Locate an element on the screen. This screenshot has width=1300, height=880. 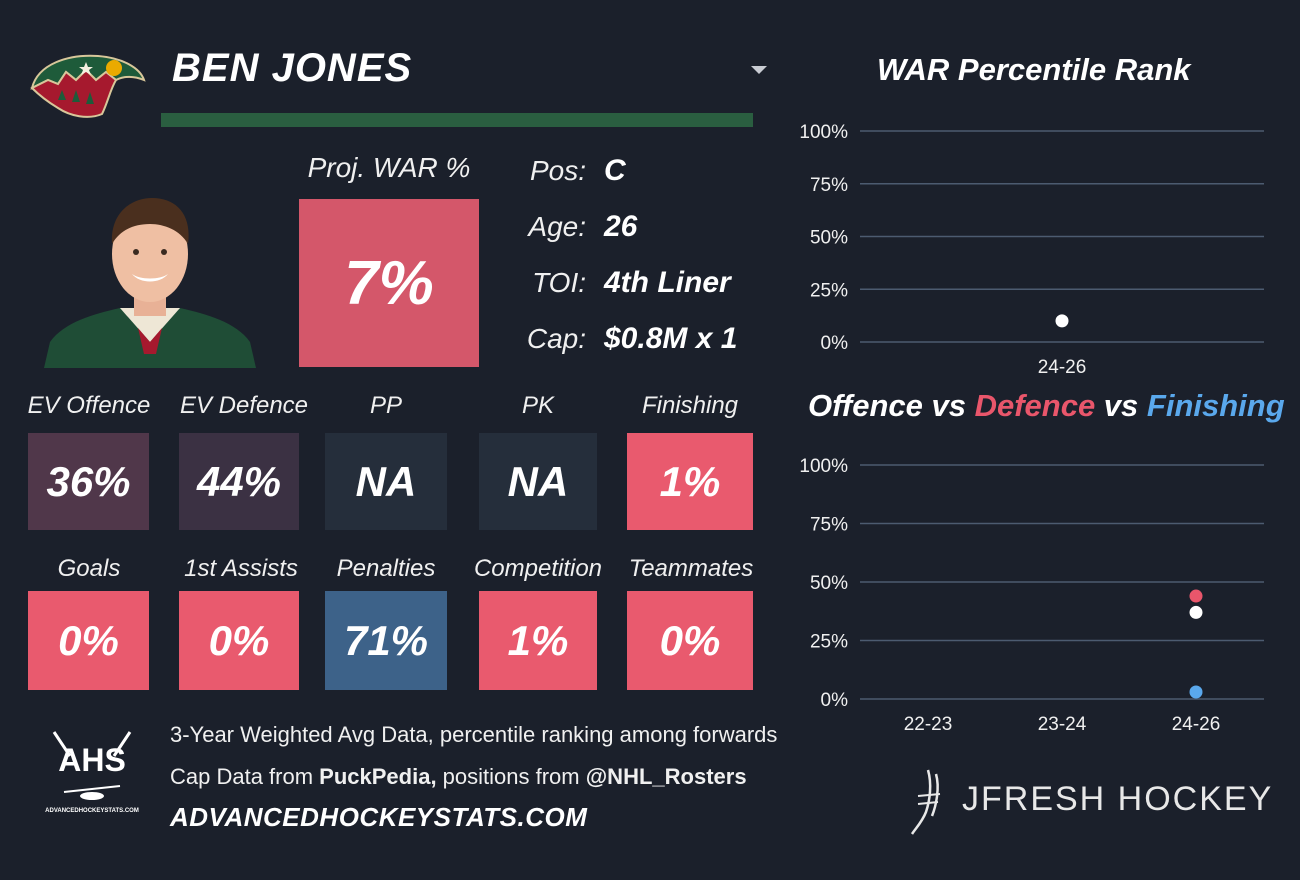
proj-war-label: Proj. WAR % is located at coordinates (389, 167).